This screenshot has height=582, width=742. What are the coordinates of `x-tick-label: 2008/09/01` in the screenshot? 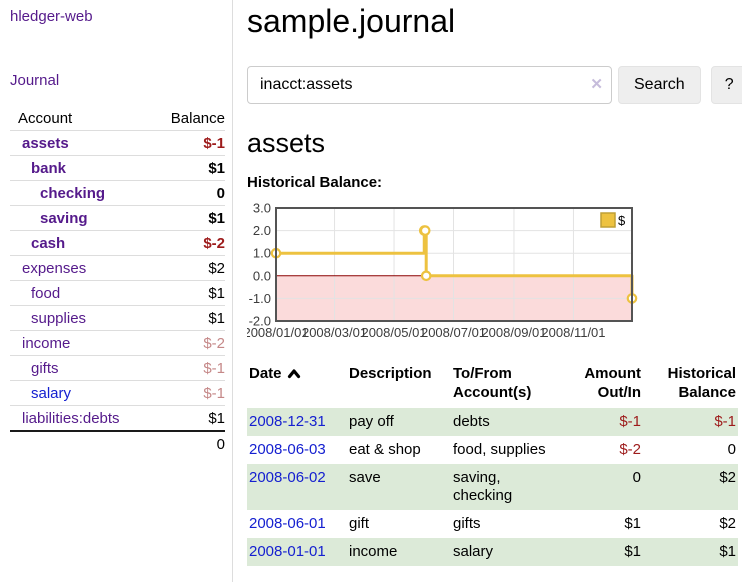 It's located at (513, 332).